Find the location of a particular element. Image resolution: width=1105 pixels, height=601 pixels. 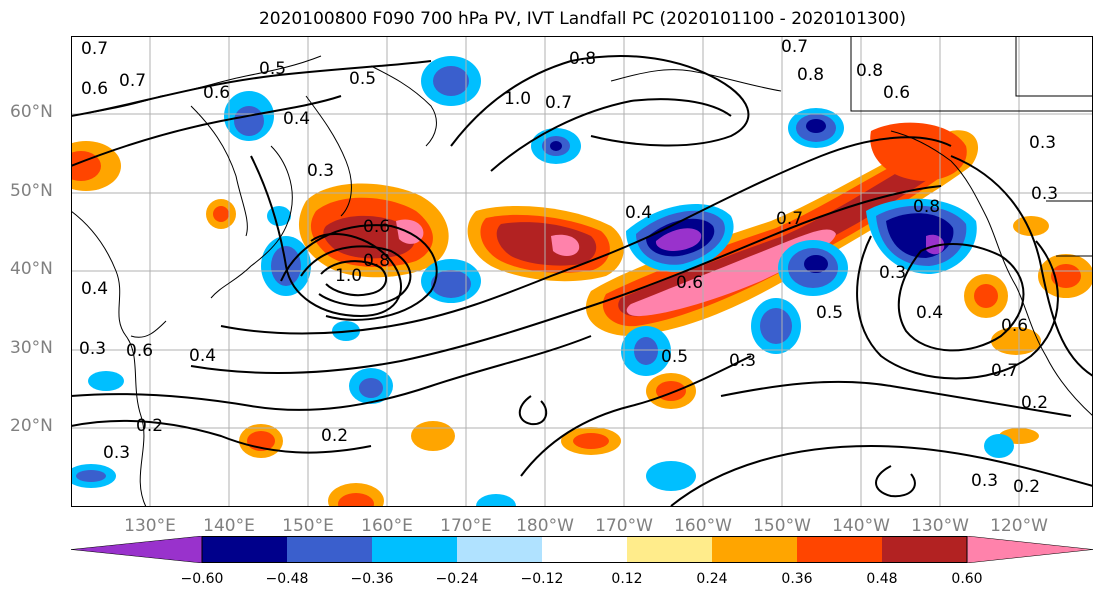

lon-label: 130°W is located at coordinates (940, 526).